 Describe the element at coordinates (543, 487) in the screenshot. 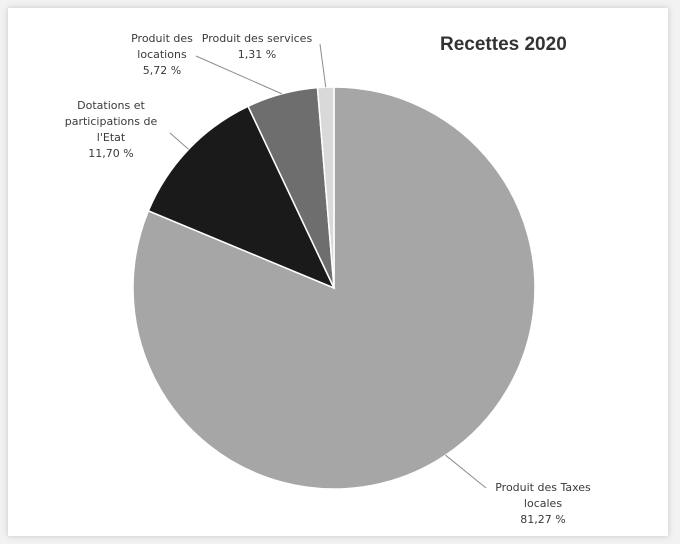

I see `slice-label-taxes-line-1: Produit des Taxes` at that location.